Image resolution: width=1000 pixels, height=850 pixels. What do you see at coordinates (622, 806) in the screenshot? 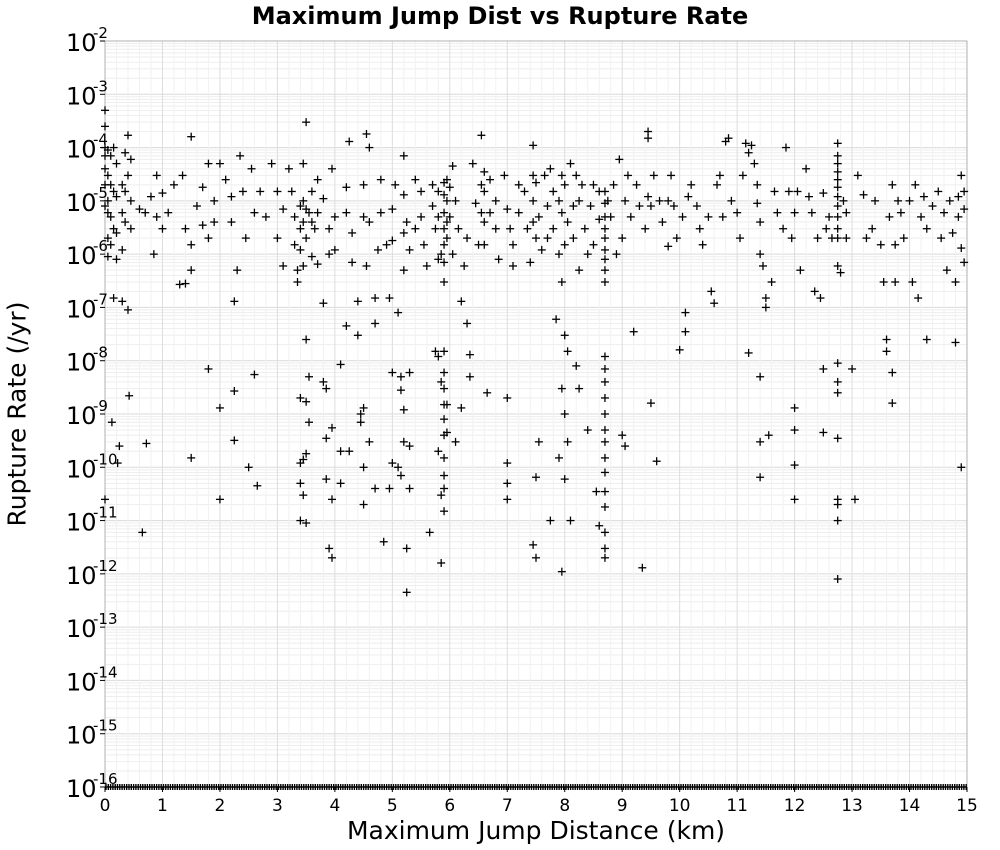
I see `x-tick-label: 9` at bounding box center [622, 806].